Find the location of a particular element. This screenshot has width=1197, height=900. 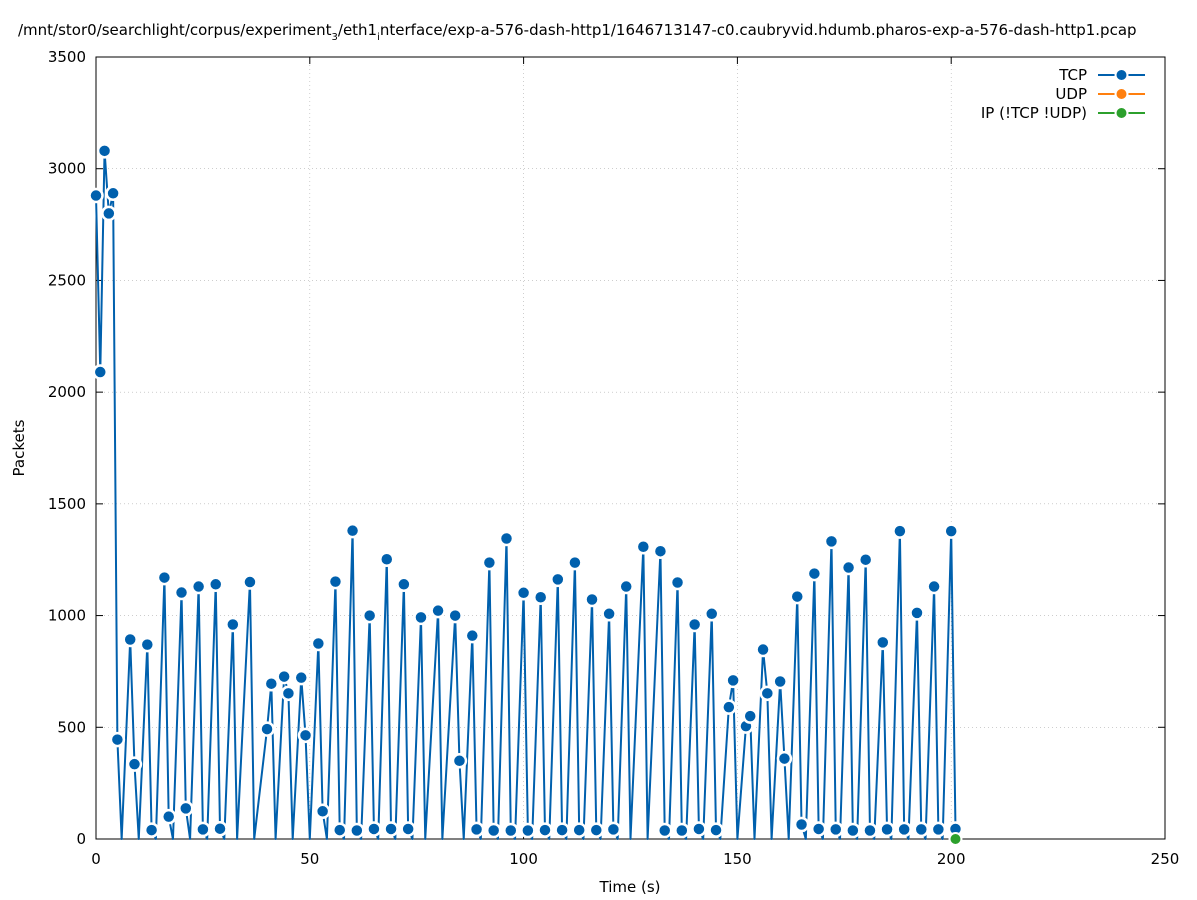

x-tick-label: 150 is located at coordinates (737, 859).